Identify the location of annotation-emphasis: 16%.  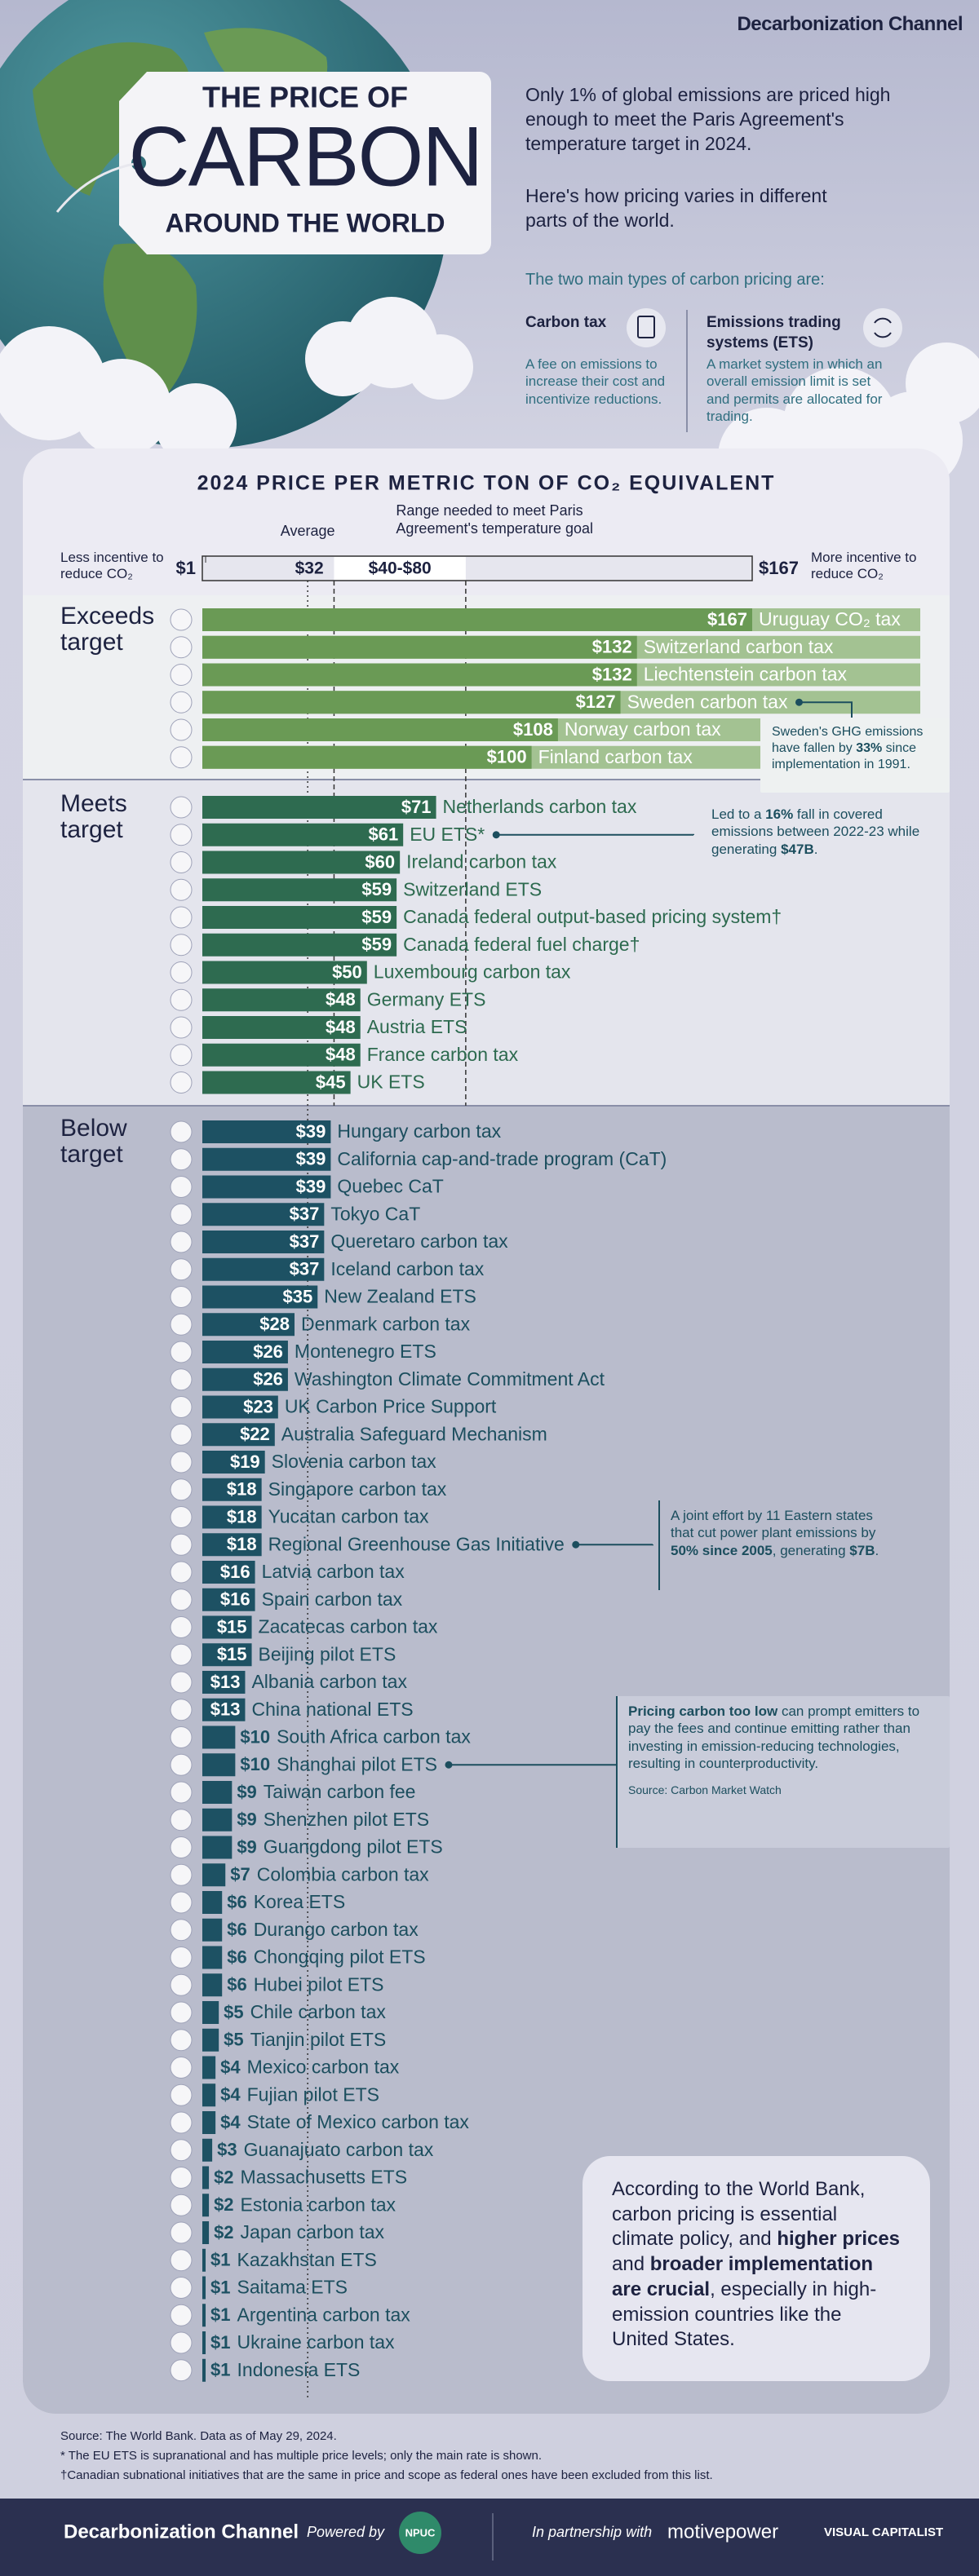
(779, 814).